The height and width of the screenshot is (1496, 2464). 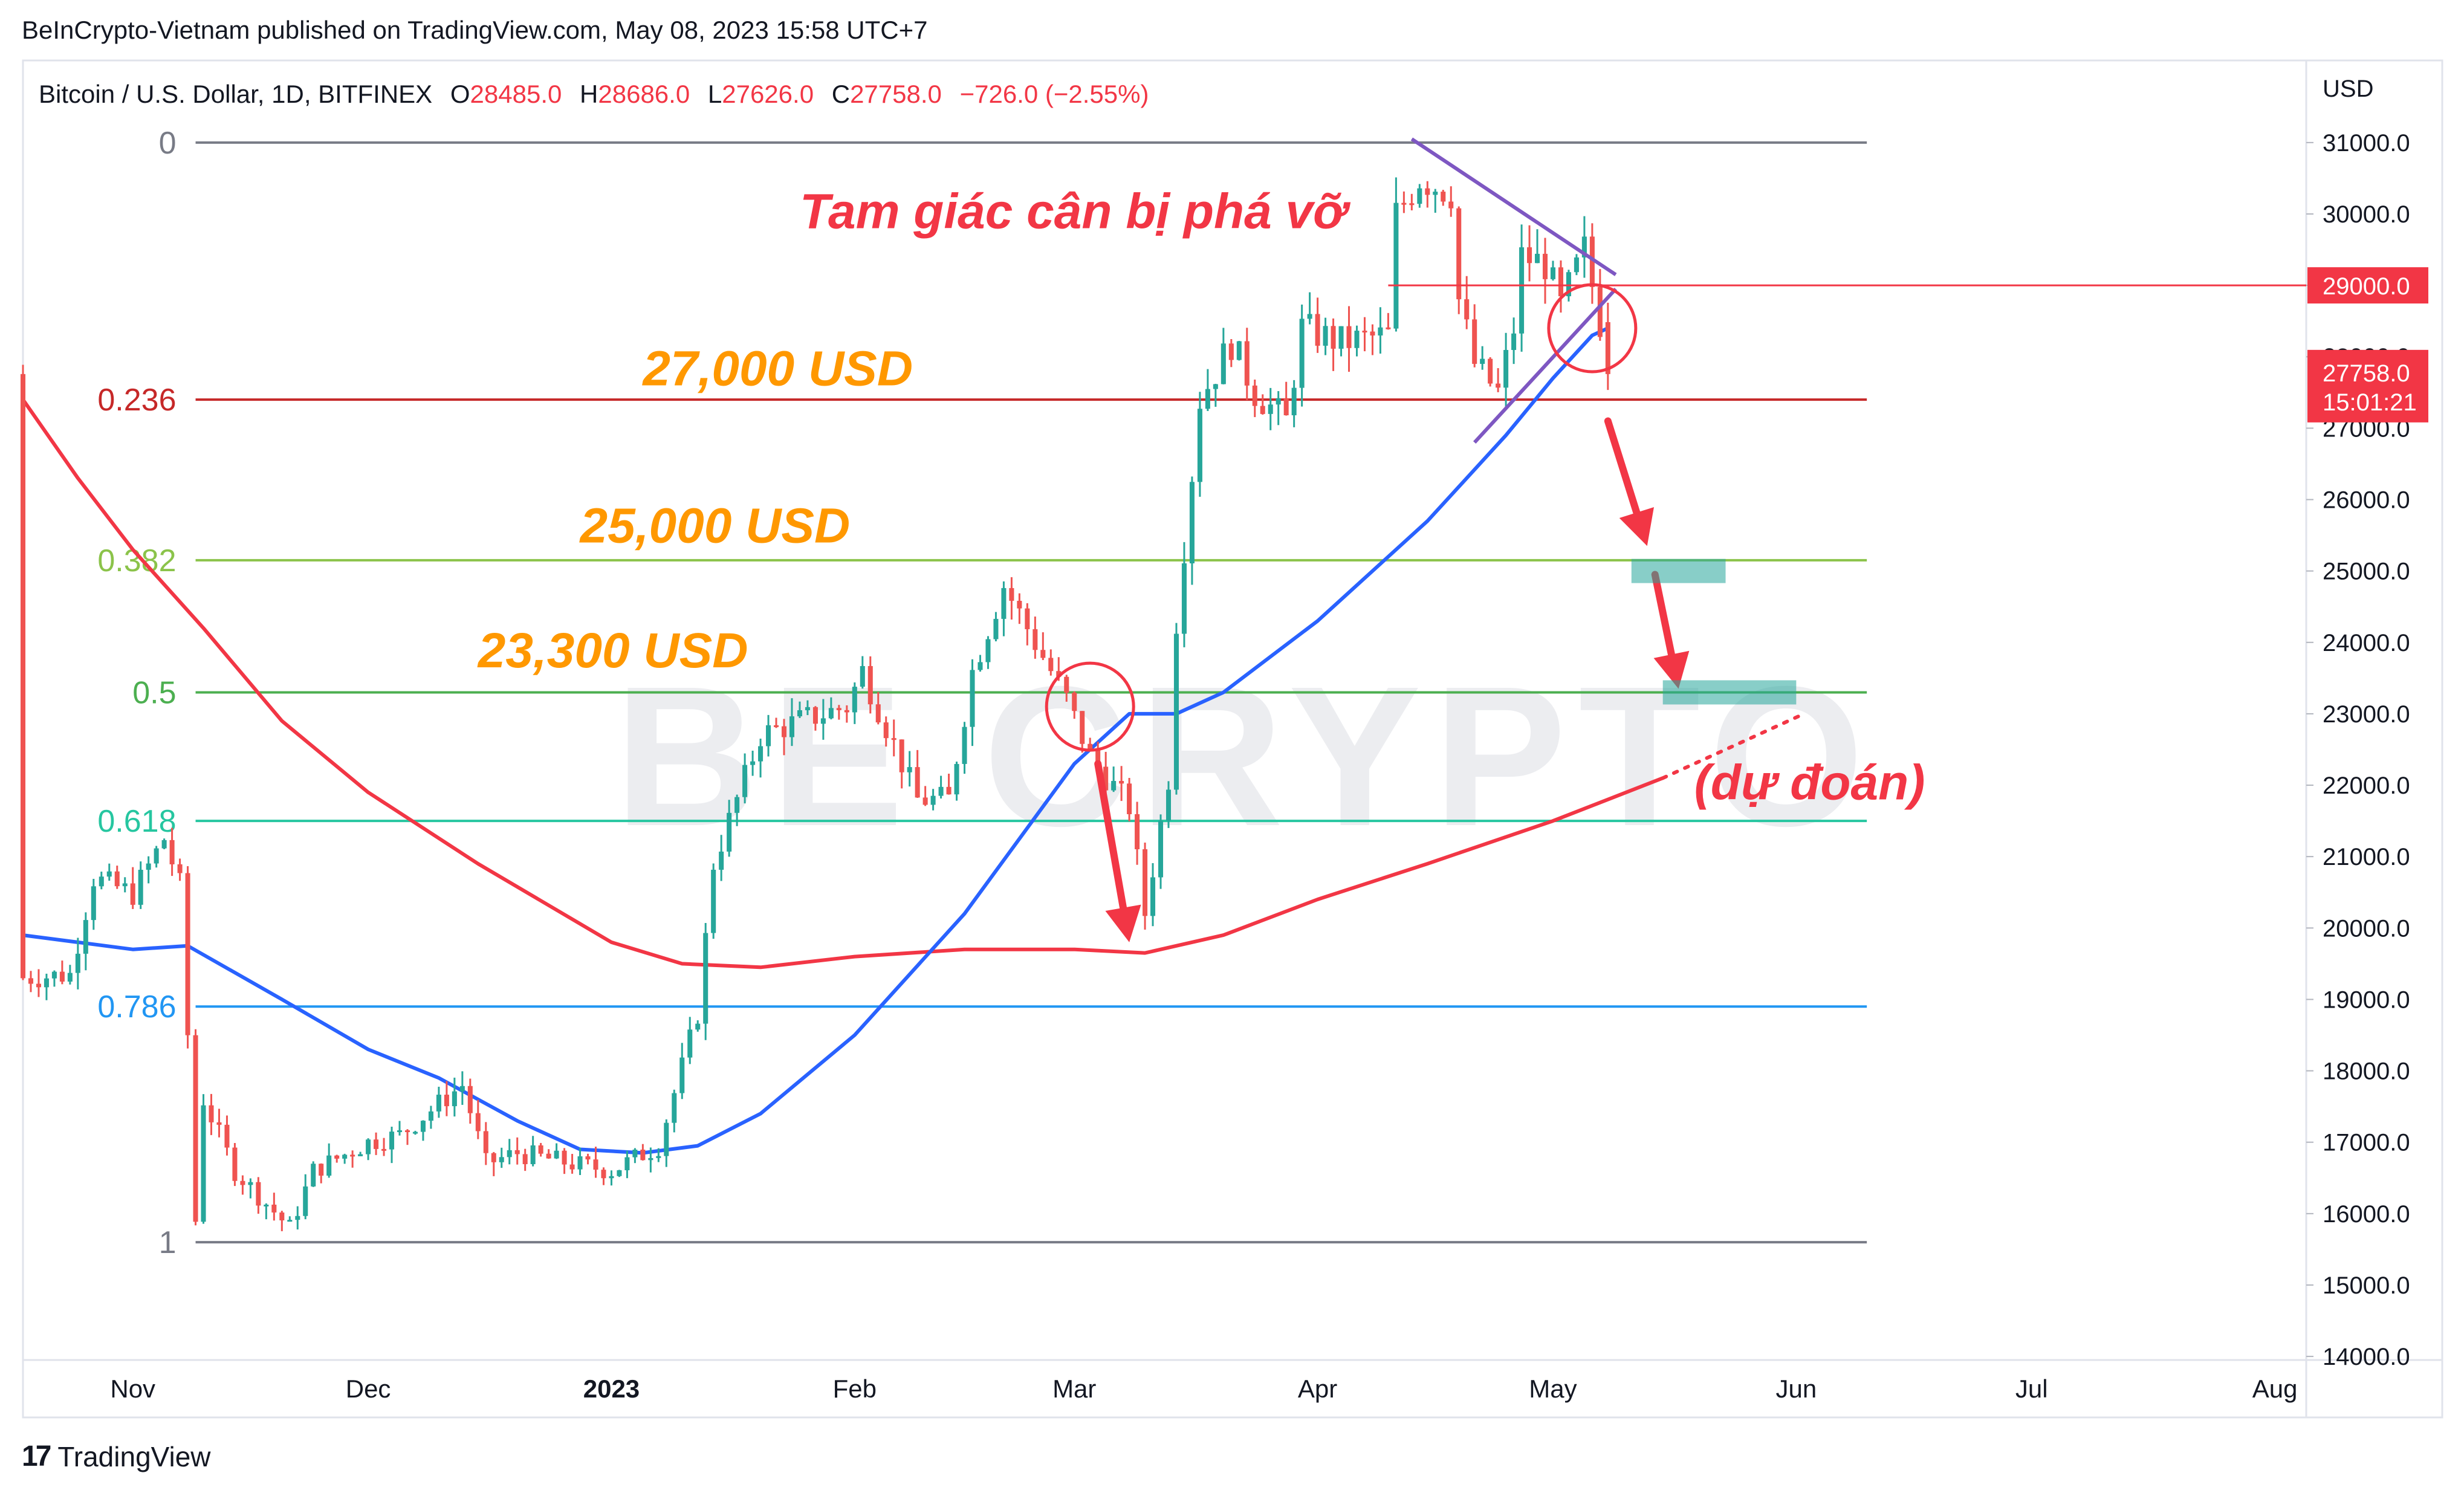 What do you see at coordinates (1592, 328) in the screenshot?
I see `breakout-circle` at bounding box center [1592, 328].